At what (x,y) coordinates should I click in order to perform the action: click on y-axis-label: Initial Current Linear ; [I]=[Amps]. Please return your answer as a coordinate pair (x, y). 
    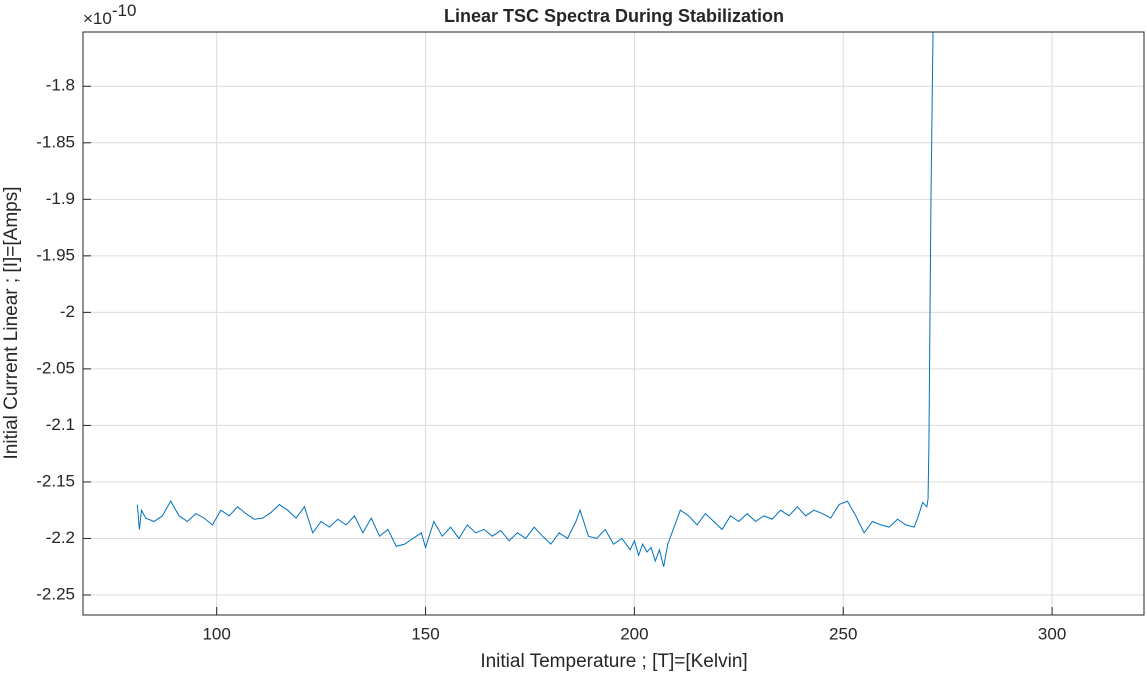
    Looking at the image, I should click on (11, 323).